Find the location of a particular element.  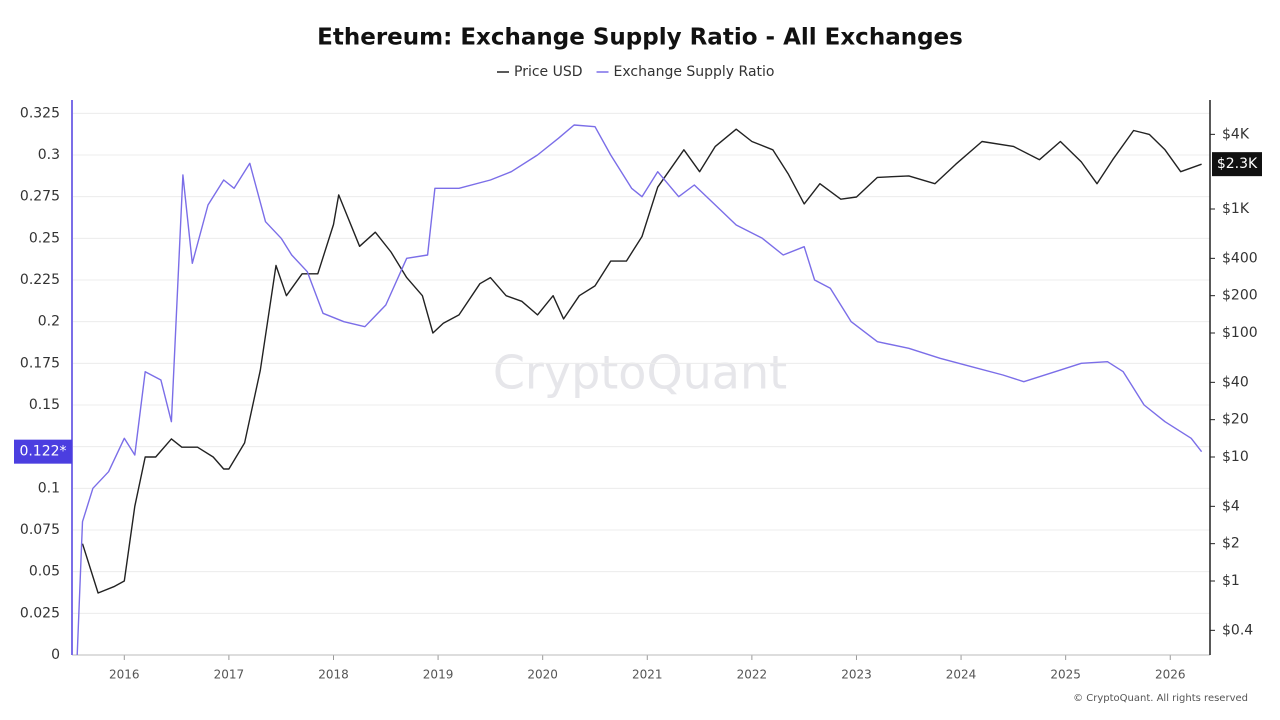

x-tick-label: 2020 is located at coordinates (542, 675).